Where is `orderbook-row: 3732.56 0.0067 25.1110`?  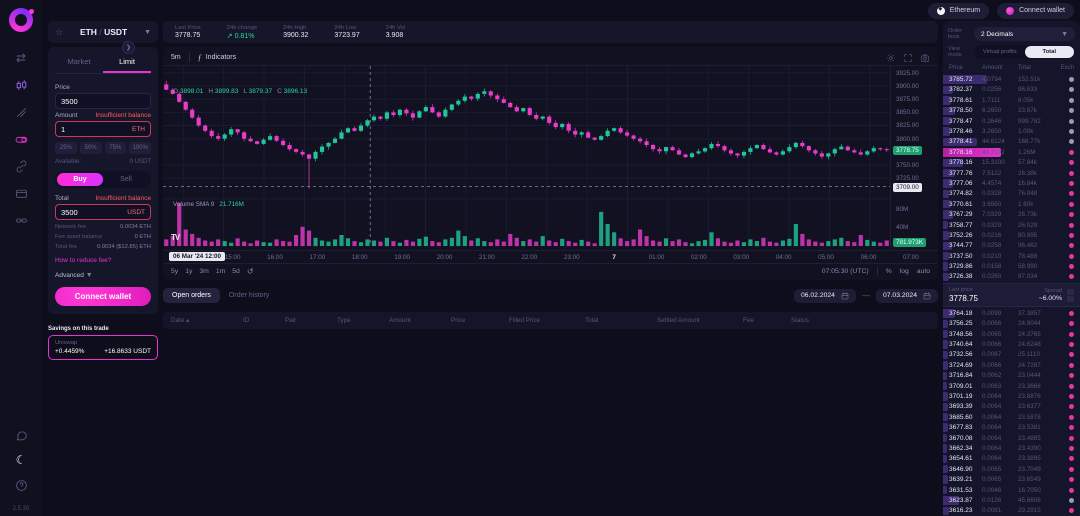 orderbook-row: 3732.56 0.0067 25.1110 is located at coordinates (1011, 355).